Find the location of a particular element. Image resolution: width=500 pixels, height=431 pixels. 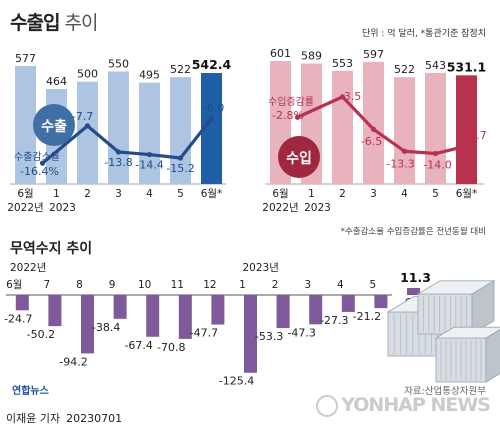

import-badge is located at coordinates (299, 157).